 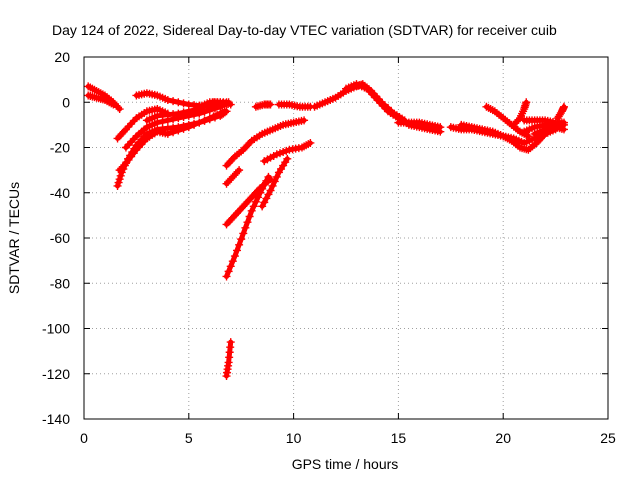 I want to click on y-tick-label: -20, so click(x=60, y=148).